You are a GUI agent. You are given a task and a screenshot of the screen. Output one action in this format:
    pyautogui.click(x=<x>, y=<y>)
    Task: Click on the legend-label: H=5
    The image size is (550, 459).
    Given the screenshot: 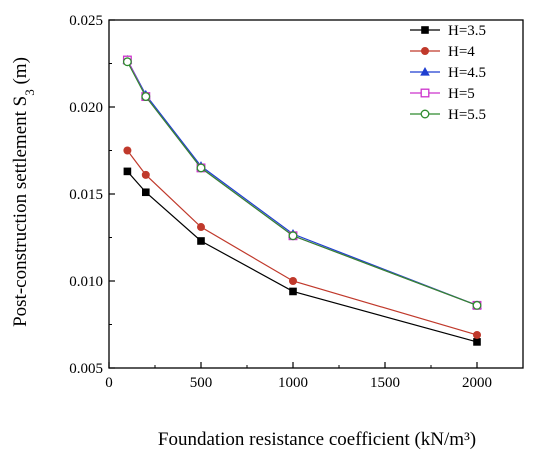 What is the action you would take?
    pyautogui.click(x=461, y=94)
    